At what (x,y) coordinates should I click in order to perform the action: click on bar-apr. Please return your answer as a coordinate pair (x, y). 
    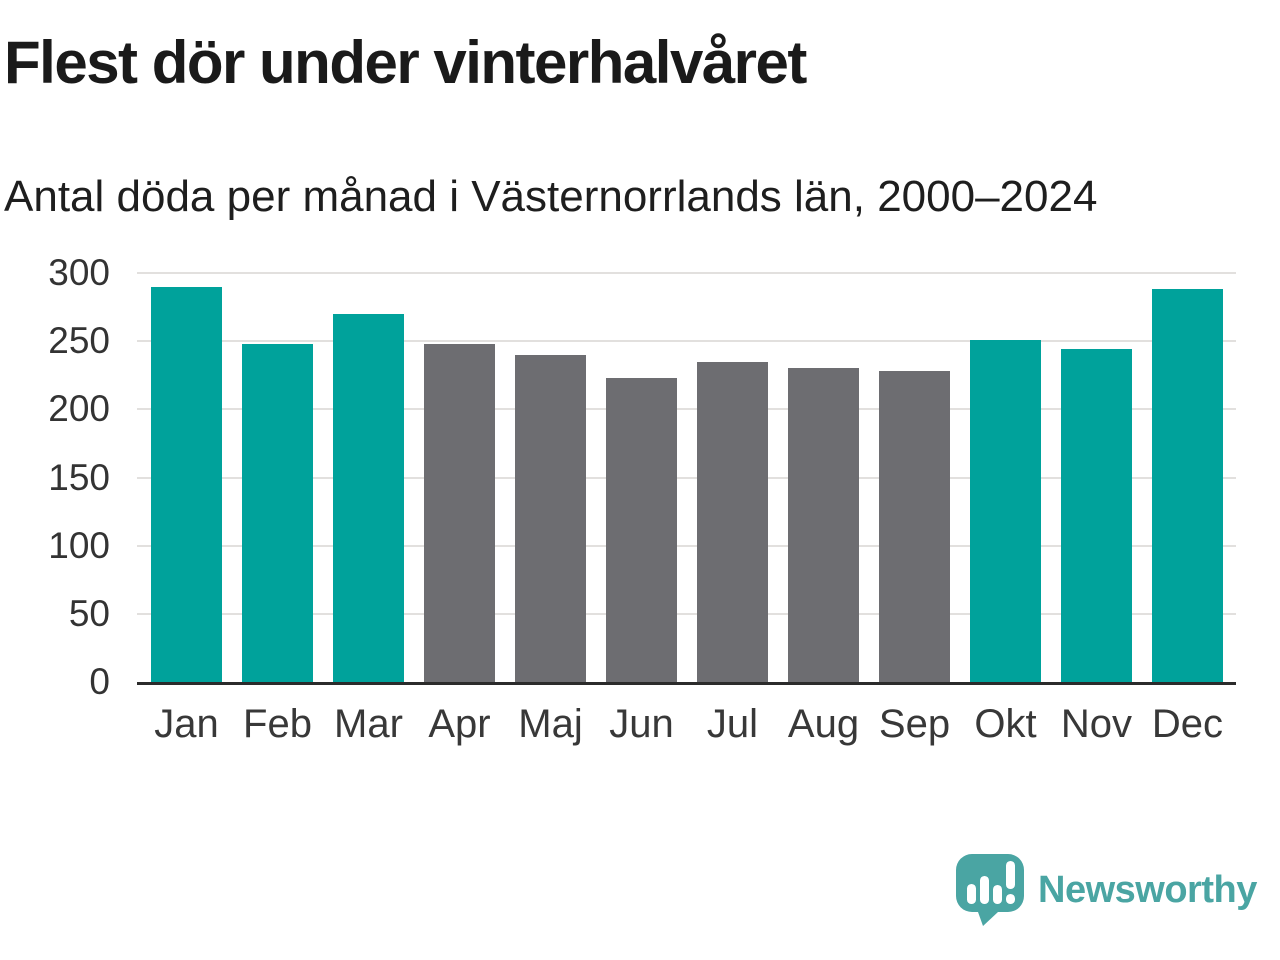
    Looking at the image, I should click on (459, 512).